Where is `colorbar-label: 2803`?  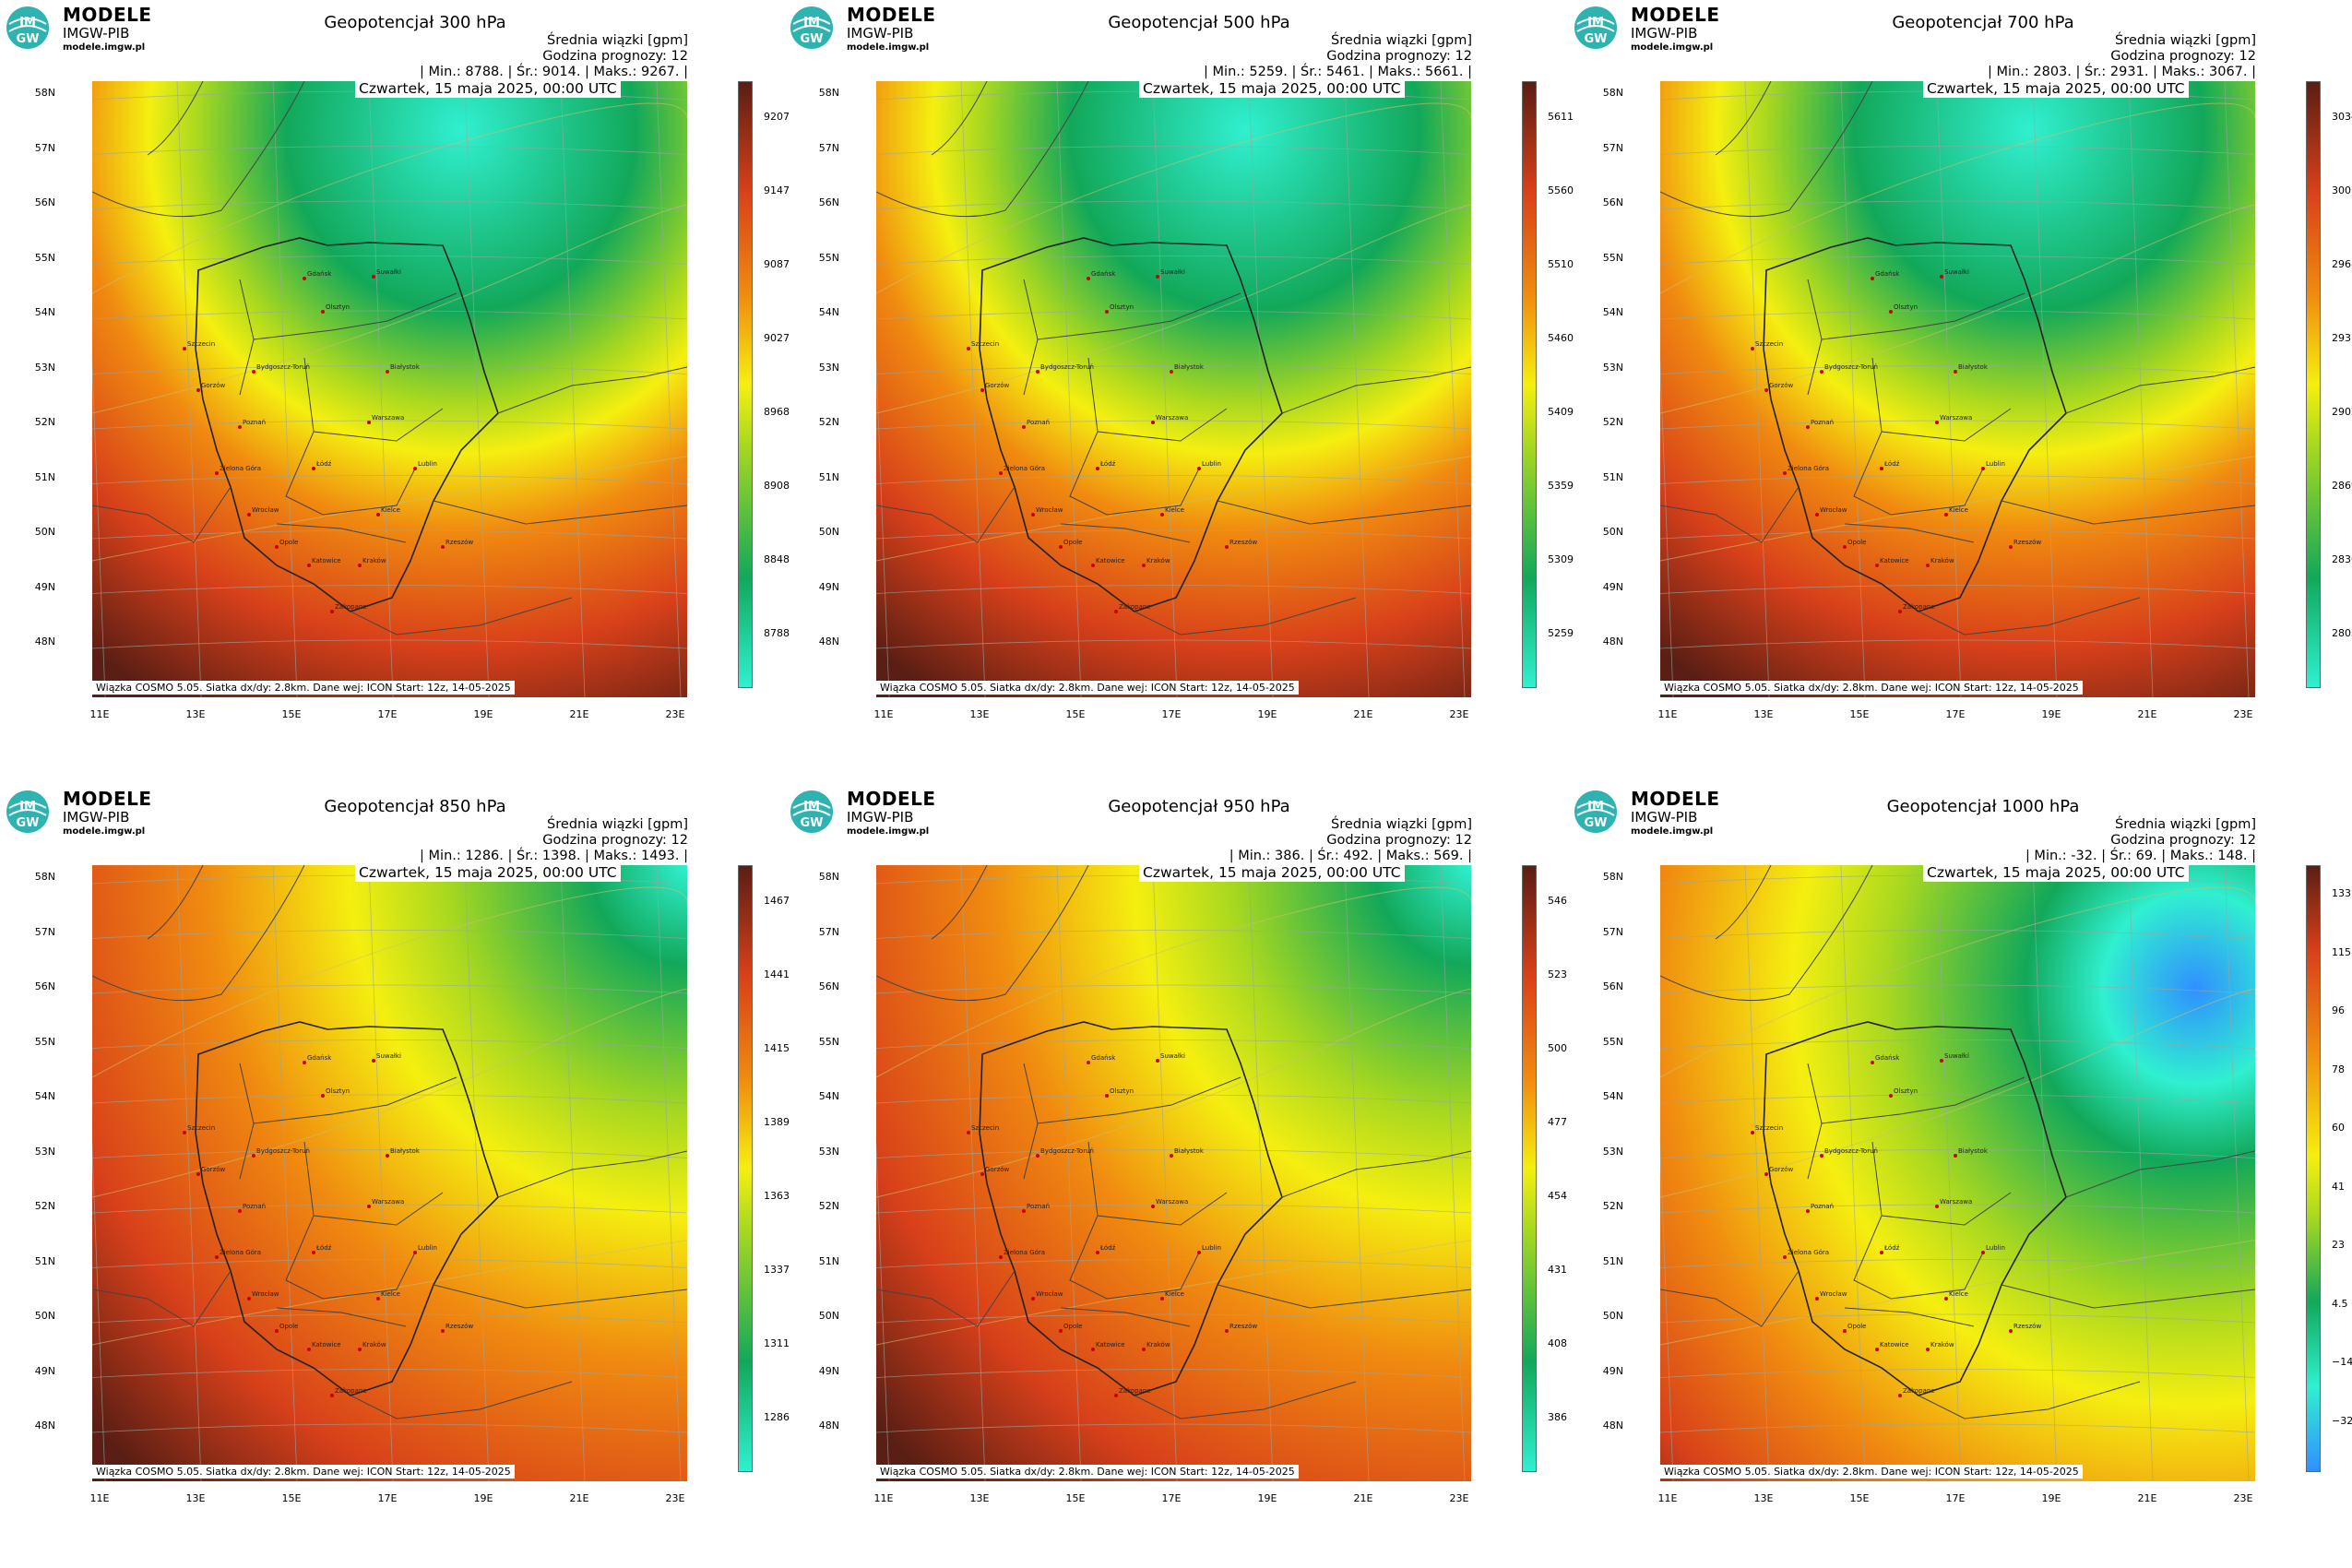
colorbar-label: 2803 is located at coordinates (2342, 633).